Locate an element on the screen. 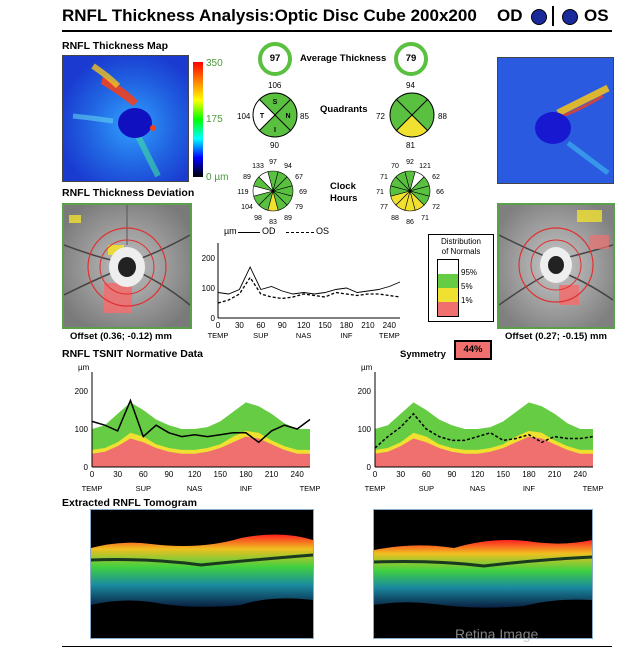 The width and height of the screenshot is (643, 649). quad-os-bottom: 81 is located at coordinates (410, 145).